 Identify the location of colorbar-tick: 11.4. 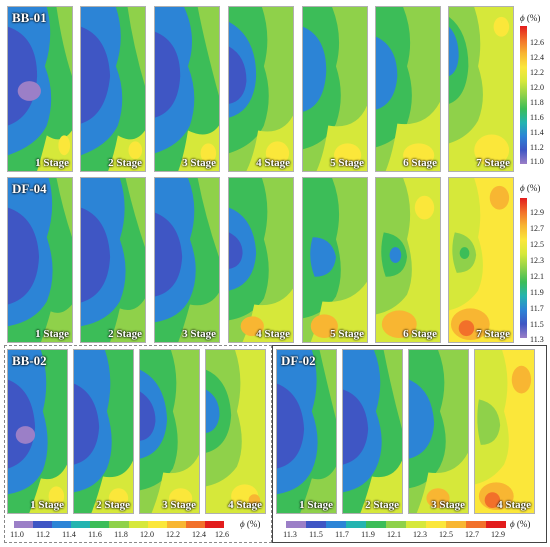
(69, 534).